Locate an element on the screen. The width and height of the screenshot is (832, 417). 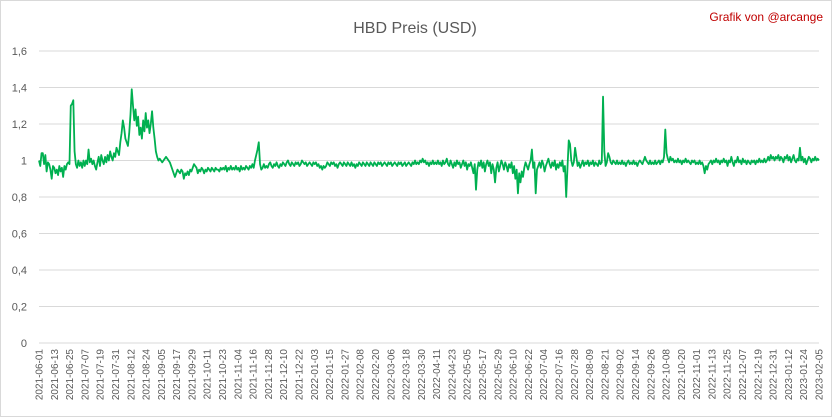
x-tick-label: 2021-12-10 is located at coordinates (284, 375).